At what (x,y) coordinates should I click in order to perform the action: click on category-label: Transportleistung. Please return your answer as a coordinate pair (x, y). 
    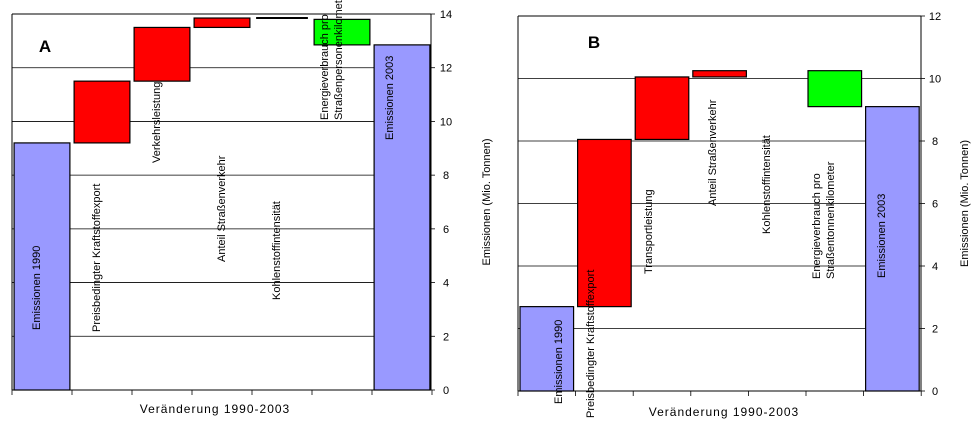
    Looking at the image, I should click on (649, 231).